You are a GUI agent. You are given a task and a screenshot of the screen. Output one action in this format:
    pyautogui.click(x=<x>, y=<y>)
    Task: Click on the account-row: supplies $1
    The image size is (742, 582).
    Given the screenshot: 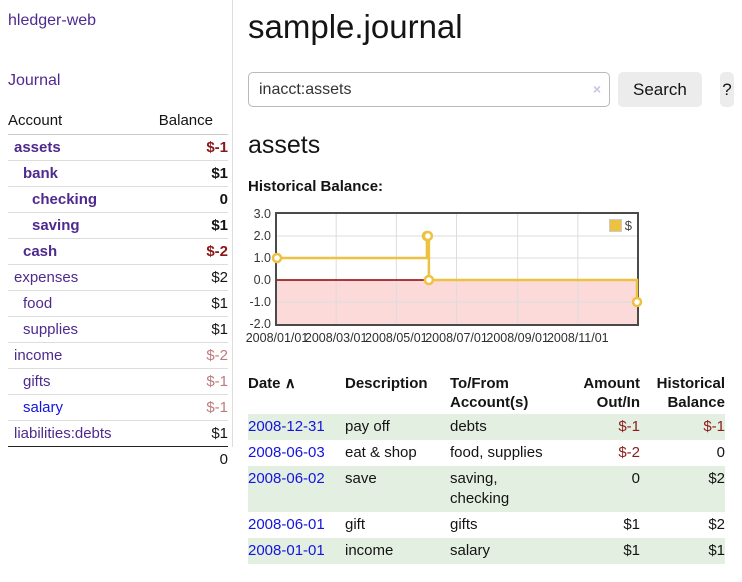 What is the action you would take?
    pyautogui.click(x=118, y=329)
    